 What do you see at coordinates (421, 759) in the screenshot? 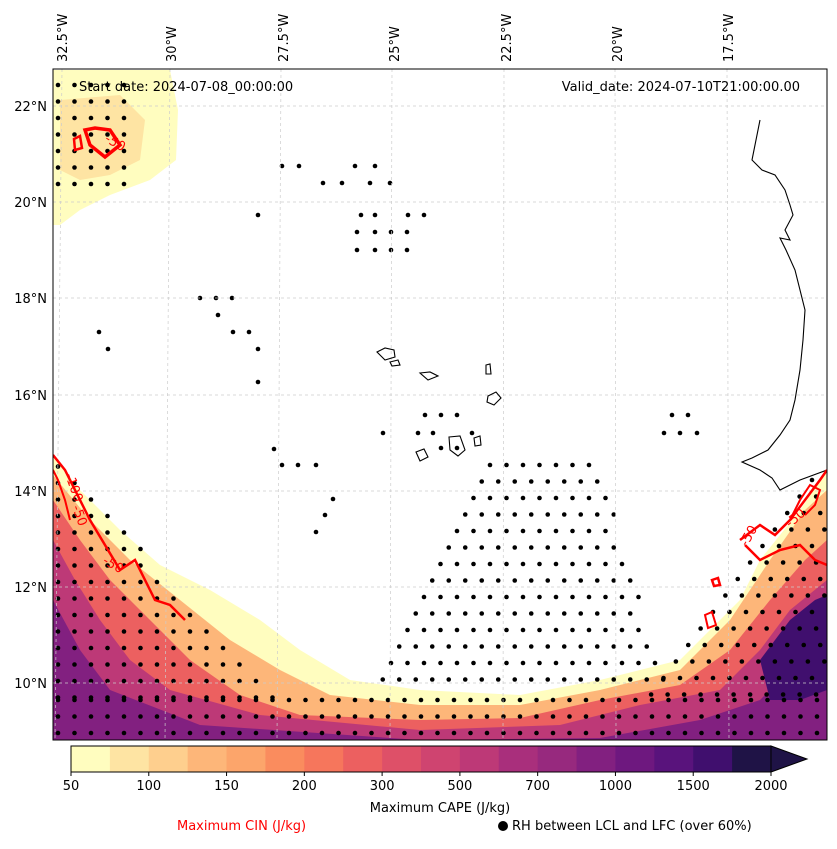
I see `colorbar-border` at bounding box center [421, 759].